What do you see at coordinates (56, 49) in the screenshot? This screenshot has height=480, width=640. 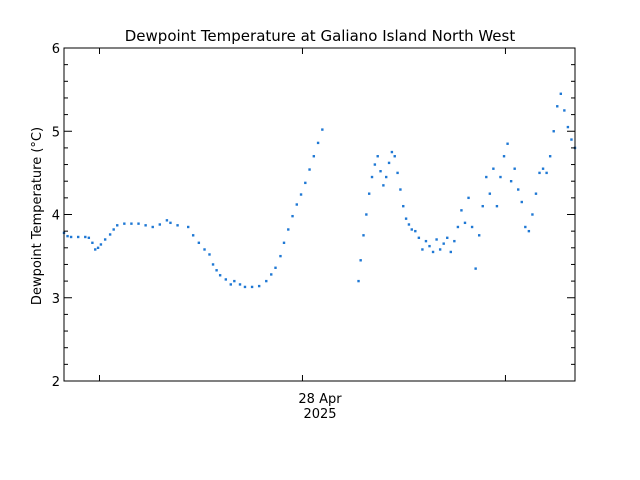 I see `y-tick-label-4: 6` at bounding box center [56, 49].